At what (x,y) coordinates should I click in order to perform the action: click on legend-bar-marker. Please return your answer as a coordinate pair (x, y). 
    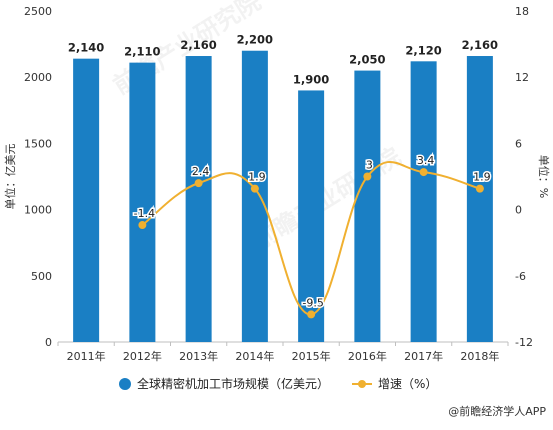
    Looking at the image, I should click on (125, 384).